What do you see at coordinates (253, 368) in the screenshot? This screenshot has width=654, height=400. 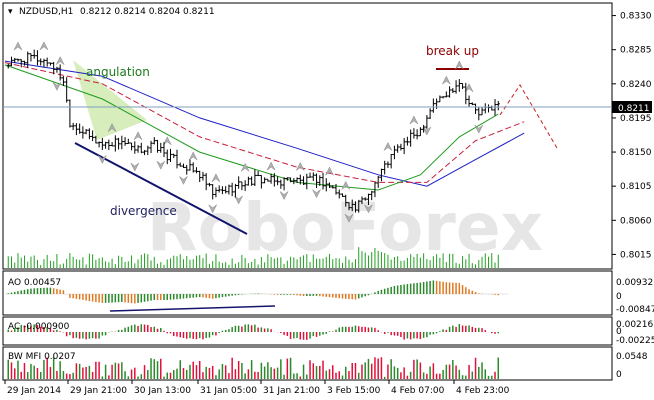 I see `mfi-histogram` at bounding box center [253, 368].